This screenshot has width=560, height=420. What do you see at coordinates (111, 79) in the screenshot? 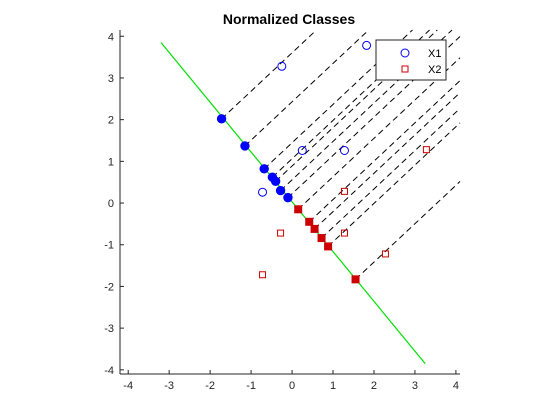
I see `y-tick-label-7: 3` at bounding box center [111, 79].